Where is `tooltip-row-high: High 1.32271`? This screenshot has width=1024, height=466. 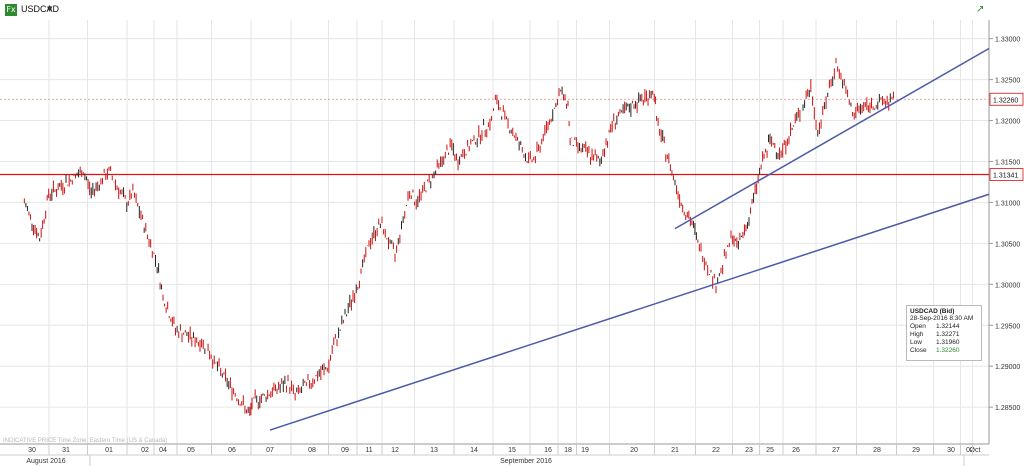 tooltip-row-high: High 1.32271 is located at coordinates (944, 335).